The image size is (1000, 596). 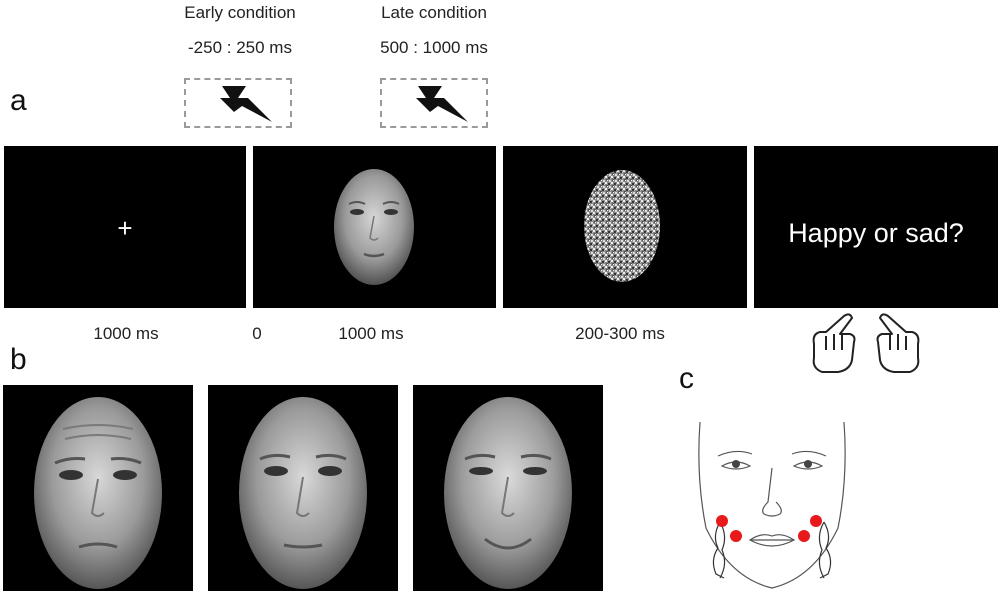 I want to click on neutral-face, so click(x=303, y=493).